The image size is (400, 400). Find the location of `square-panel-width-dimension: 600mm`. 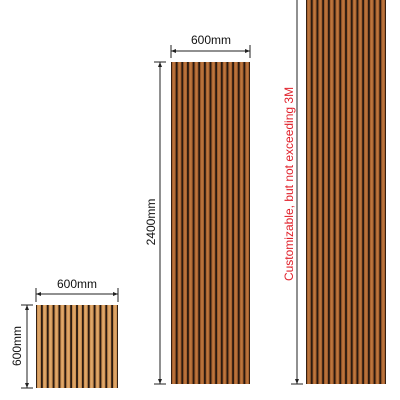

square-panel-width-dimension: 600mm is located at coordinates (77, 289).